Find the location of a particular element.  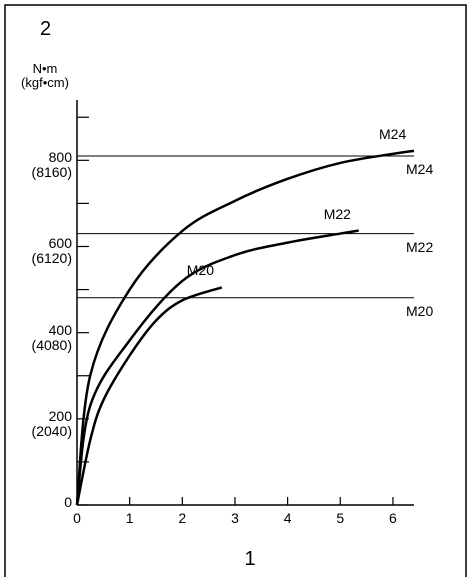

x-tick-label: 4 is located at coordinates (287, 518).